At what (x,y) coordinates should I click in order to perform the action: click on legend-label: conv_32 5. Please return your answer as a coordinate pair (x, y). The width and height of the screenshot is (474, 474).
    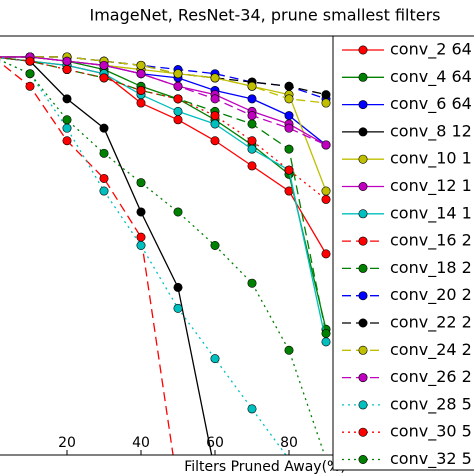
    Looking at the image, I should click on (431, 459).